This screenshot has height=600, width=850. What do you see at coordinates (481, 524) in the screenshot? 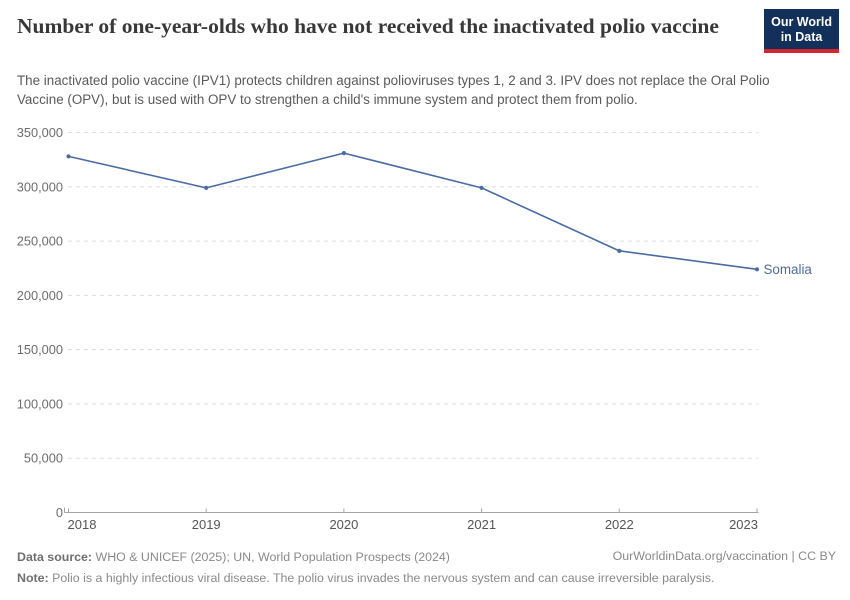
I see `x-axis-tick-label: 2021` at bounding box center [481, 524].